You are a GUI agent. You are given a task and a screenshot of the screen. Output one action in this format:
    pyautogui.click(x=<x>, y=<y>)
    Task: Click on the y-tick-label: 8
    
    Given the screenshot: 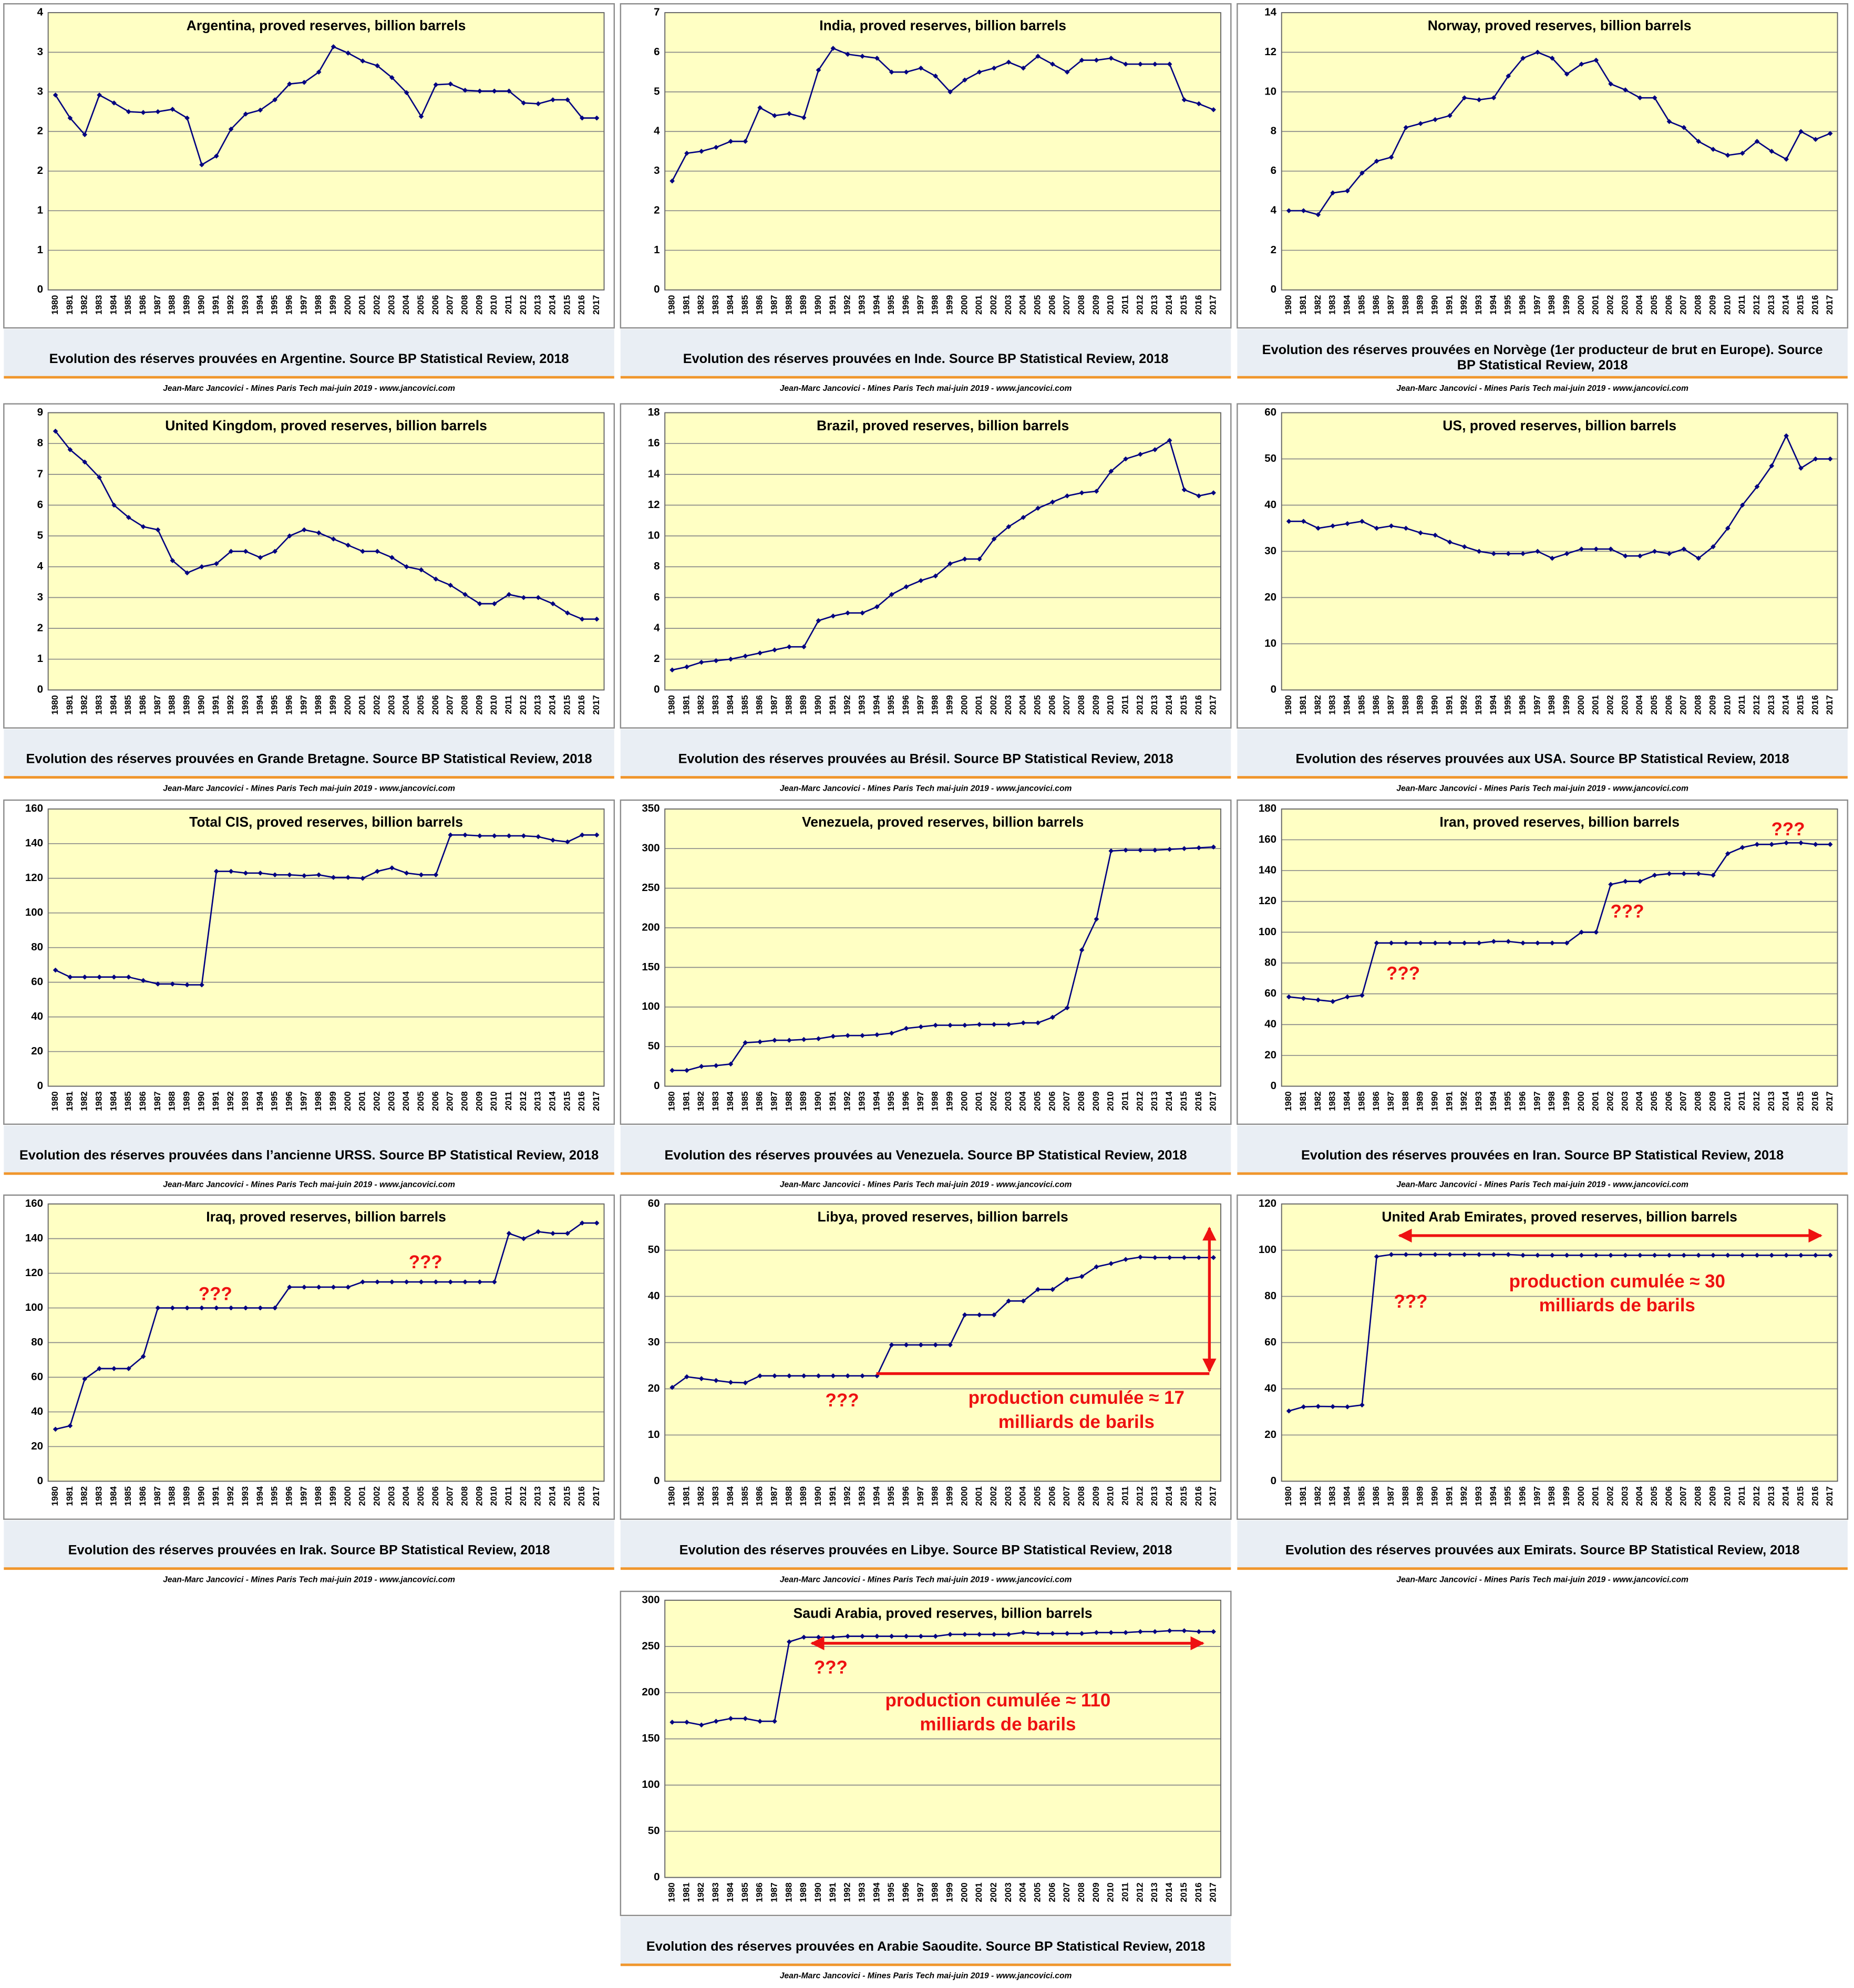 What is the action you would take?
    pyautogui.click(x=1273, y=131)
    